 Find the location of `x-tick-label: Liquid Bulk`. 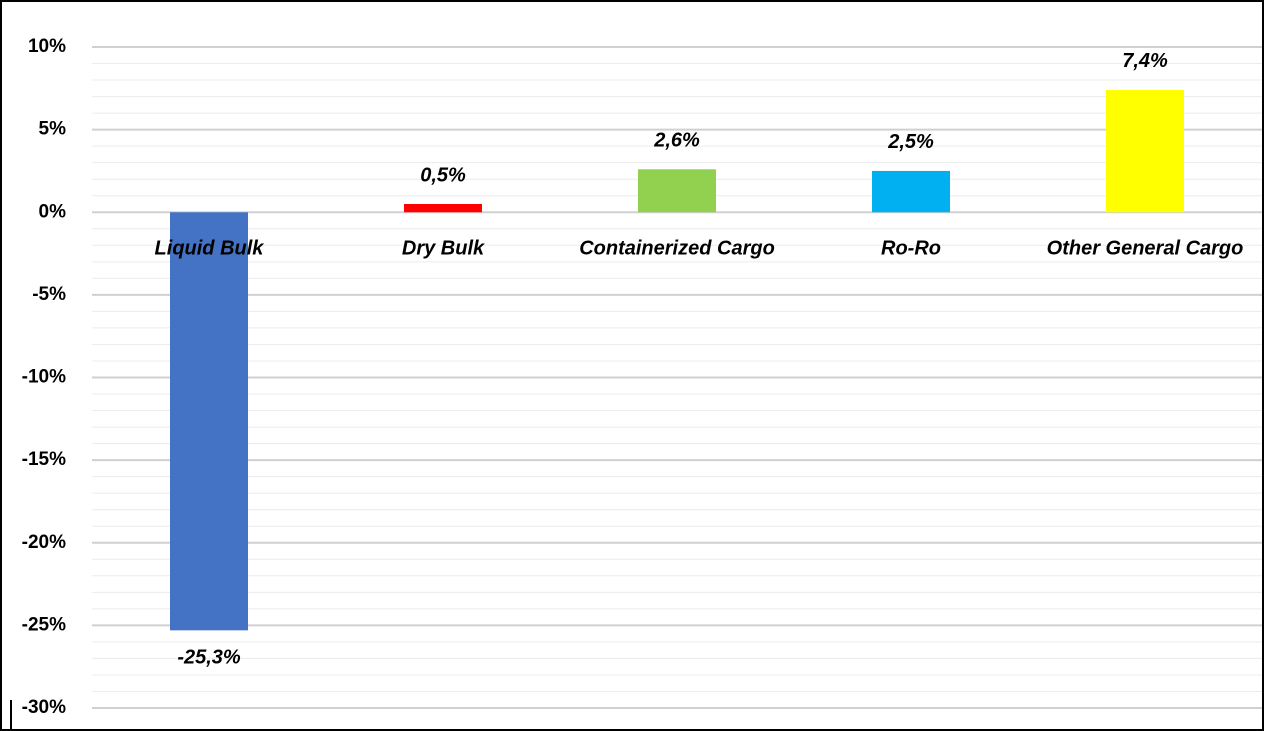

x-tick-label: Liquid Bulk is located at coordinates (210, 249).